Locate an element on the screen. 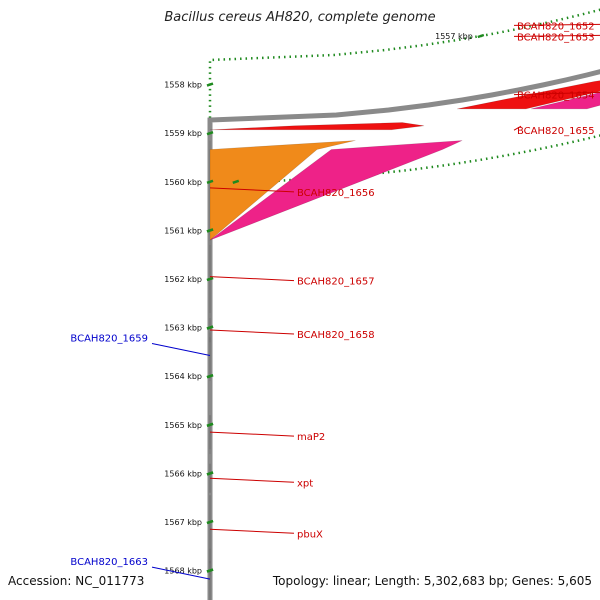  gene-label-bcah820_1657: BCAH820_1657 is located at coordinates (336, 282).